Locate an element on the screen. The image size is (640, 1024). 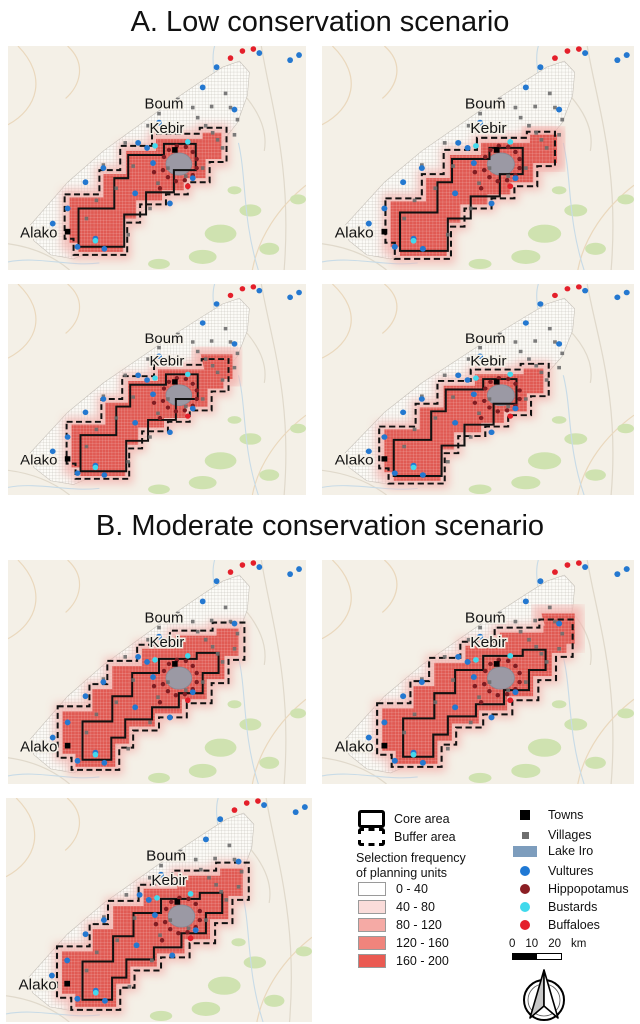
scalebar-20: 20 is located at coordinates (554, 944).